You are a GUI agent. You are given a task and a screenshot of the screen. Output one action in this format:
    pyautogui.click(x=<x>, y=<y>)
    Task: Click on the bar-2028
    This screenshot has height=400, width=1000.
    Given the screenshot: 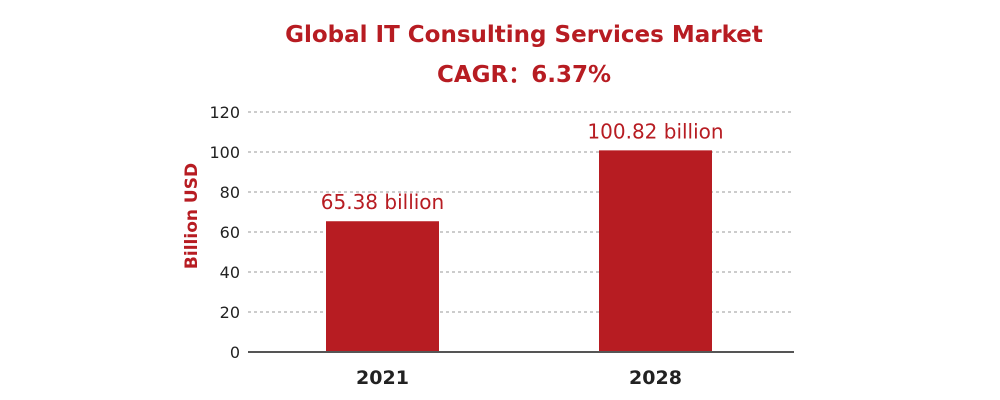 What is the action you would take?
    pyautogui.click(x=655, y=251)
    